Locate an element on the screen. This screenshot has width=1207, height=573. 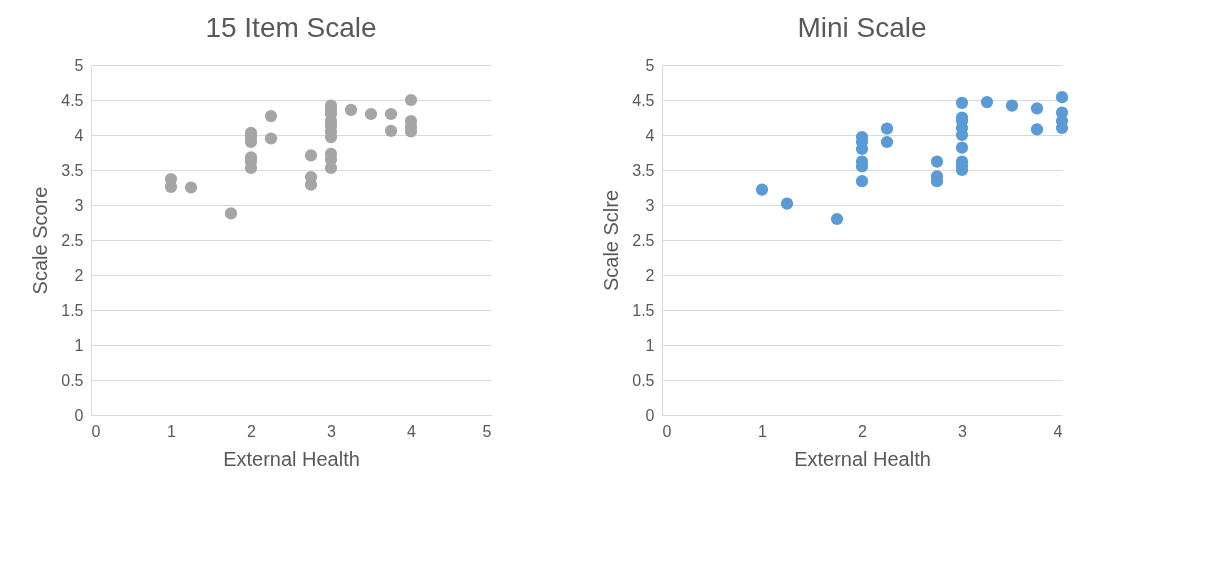
y-axis-title: Scale Score is located at coordinates (40, 240).